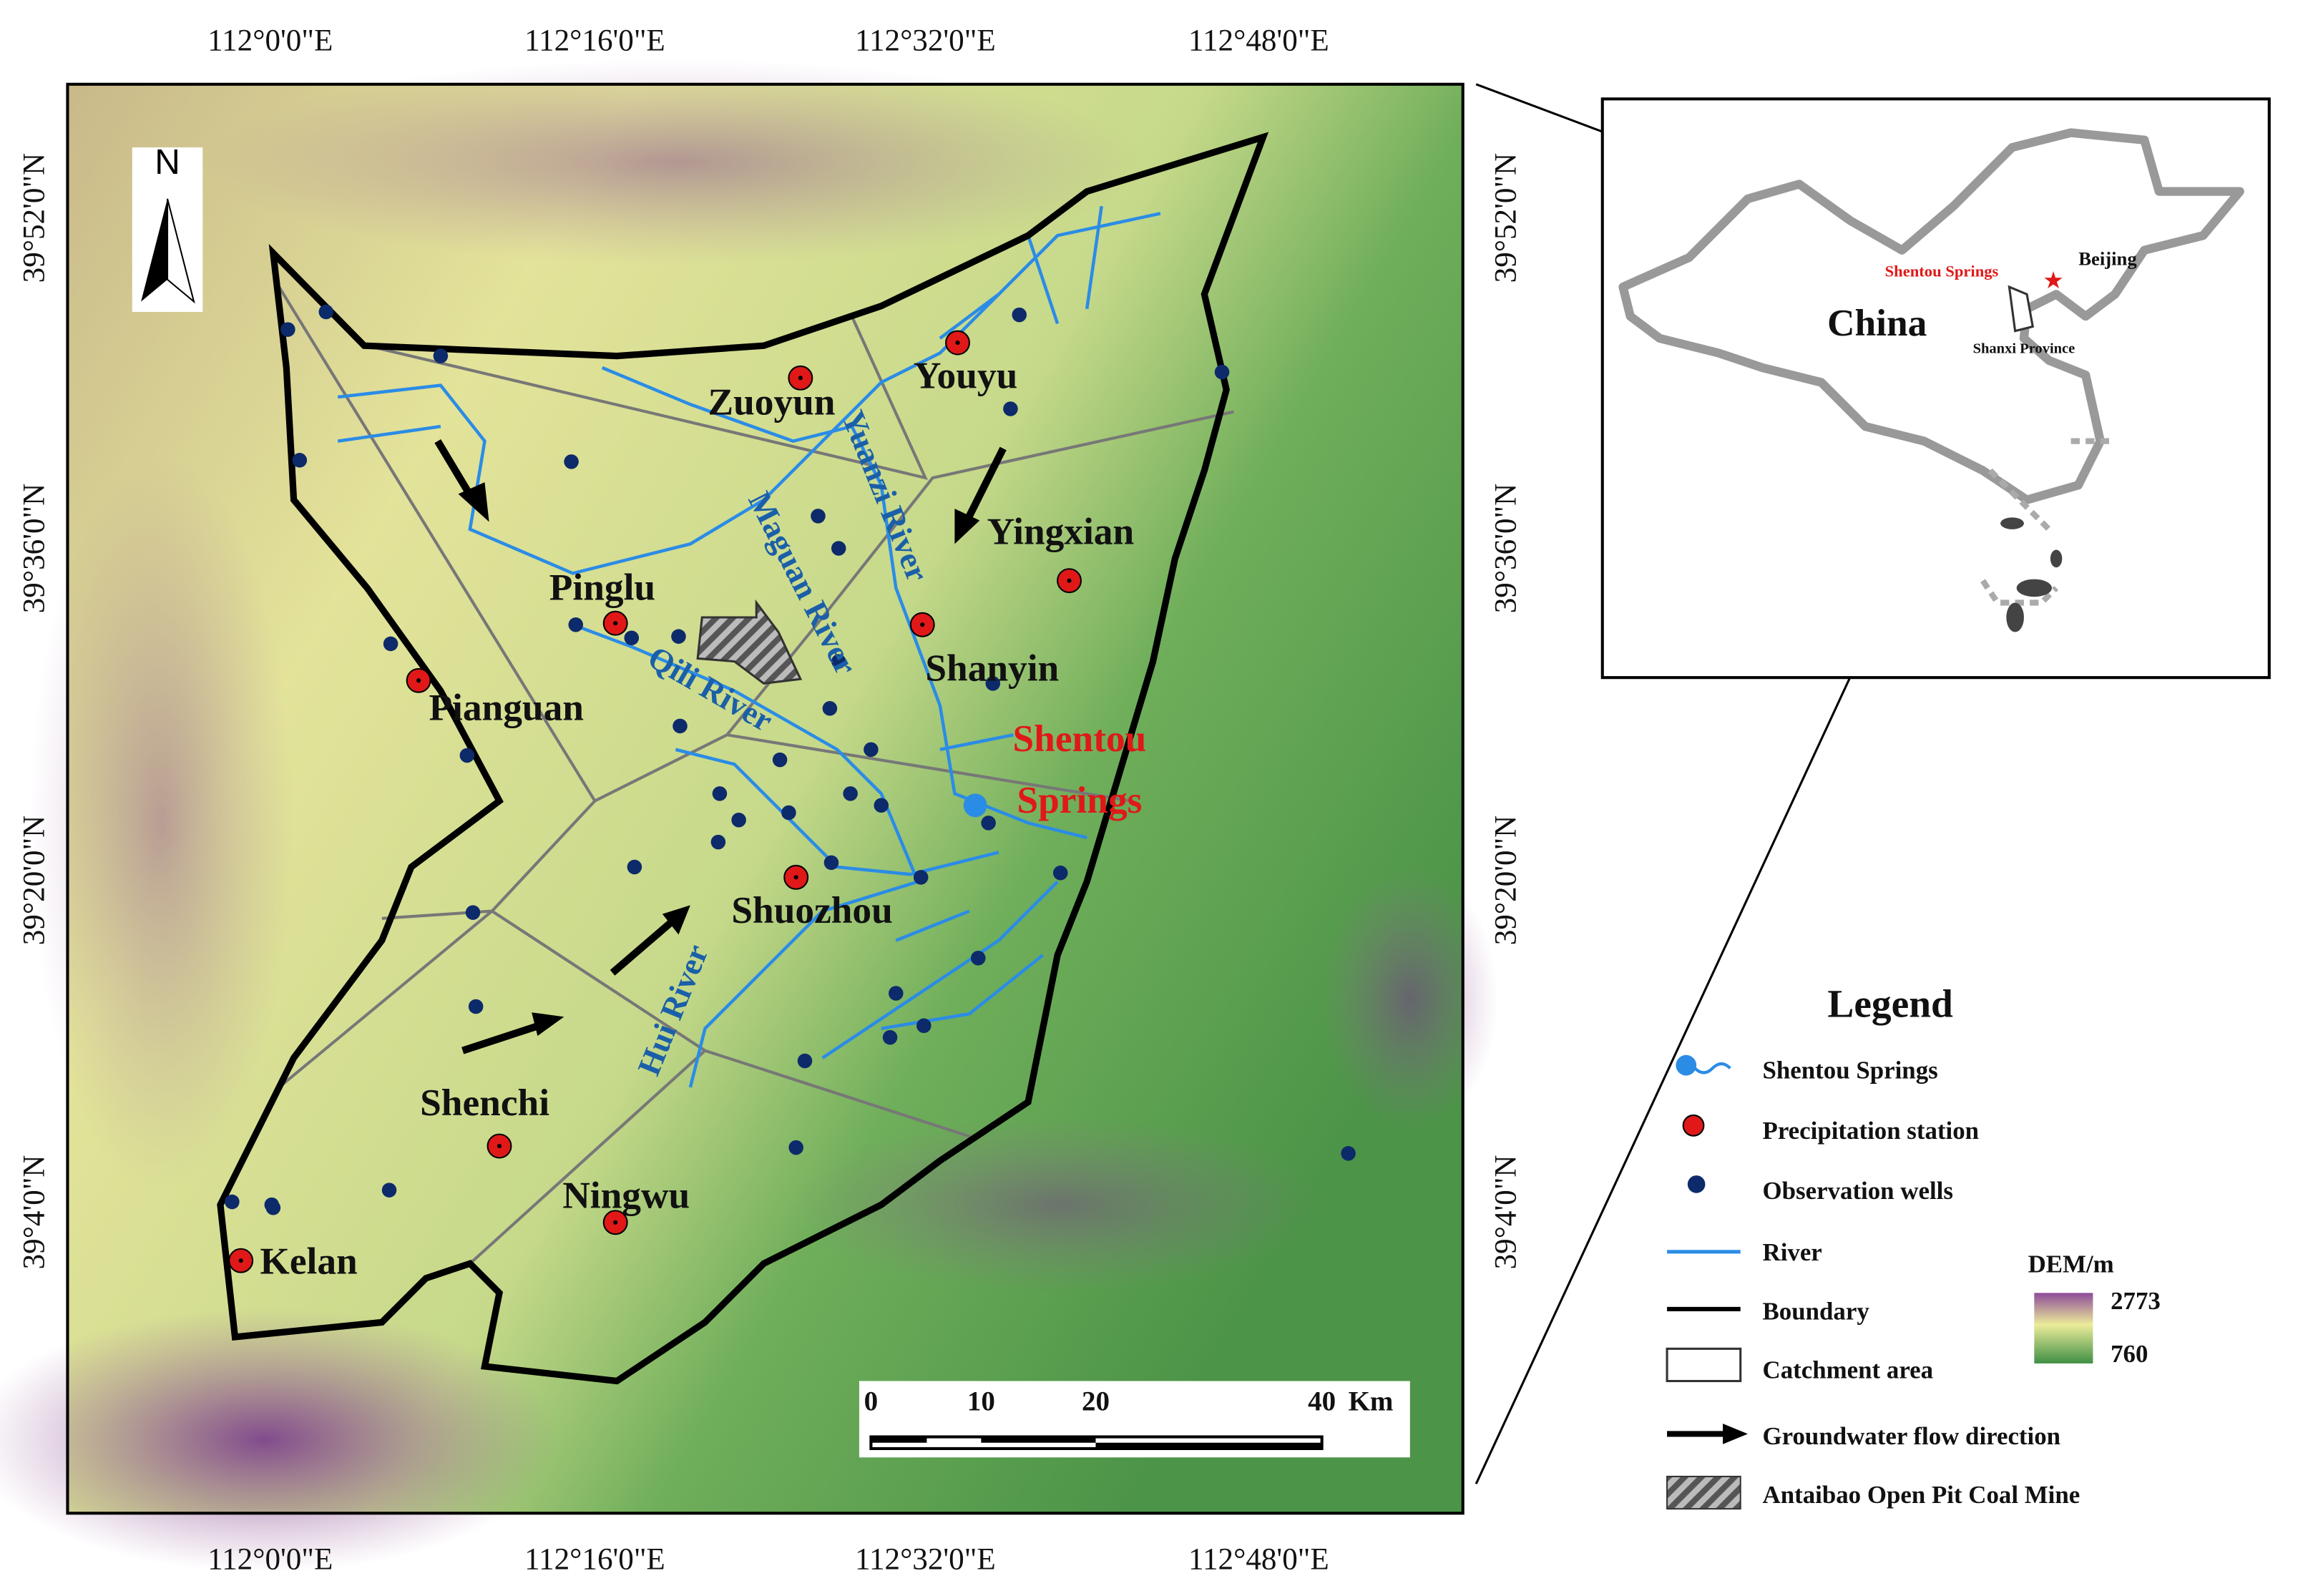 This screenshot has height=1596, width=2303. What do you see at coordinates (772, 402) in the screenshot?
I see `place-label: Zuoyun` at bounding box center [772, 402].